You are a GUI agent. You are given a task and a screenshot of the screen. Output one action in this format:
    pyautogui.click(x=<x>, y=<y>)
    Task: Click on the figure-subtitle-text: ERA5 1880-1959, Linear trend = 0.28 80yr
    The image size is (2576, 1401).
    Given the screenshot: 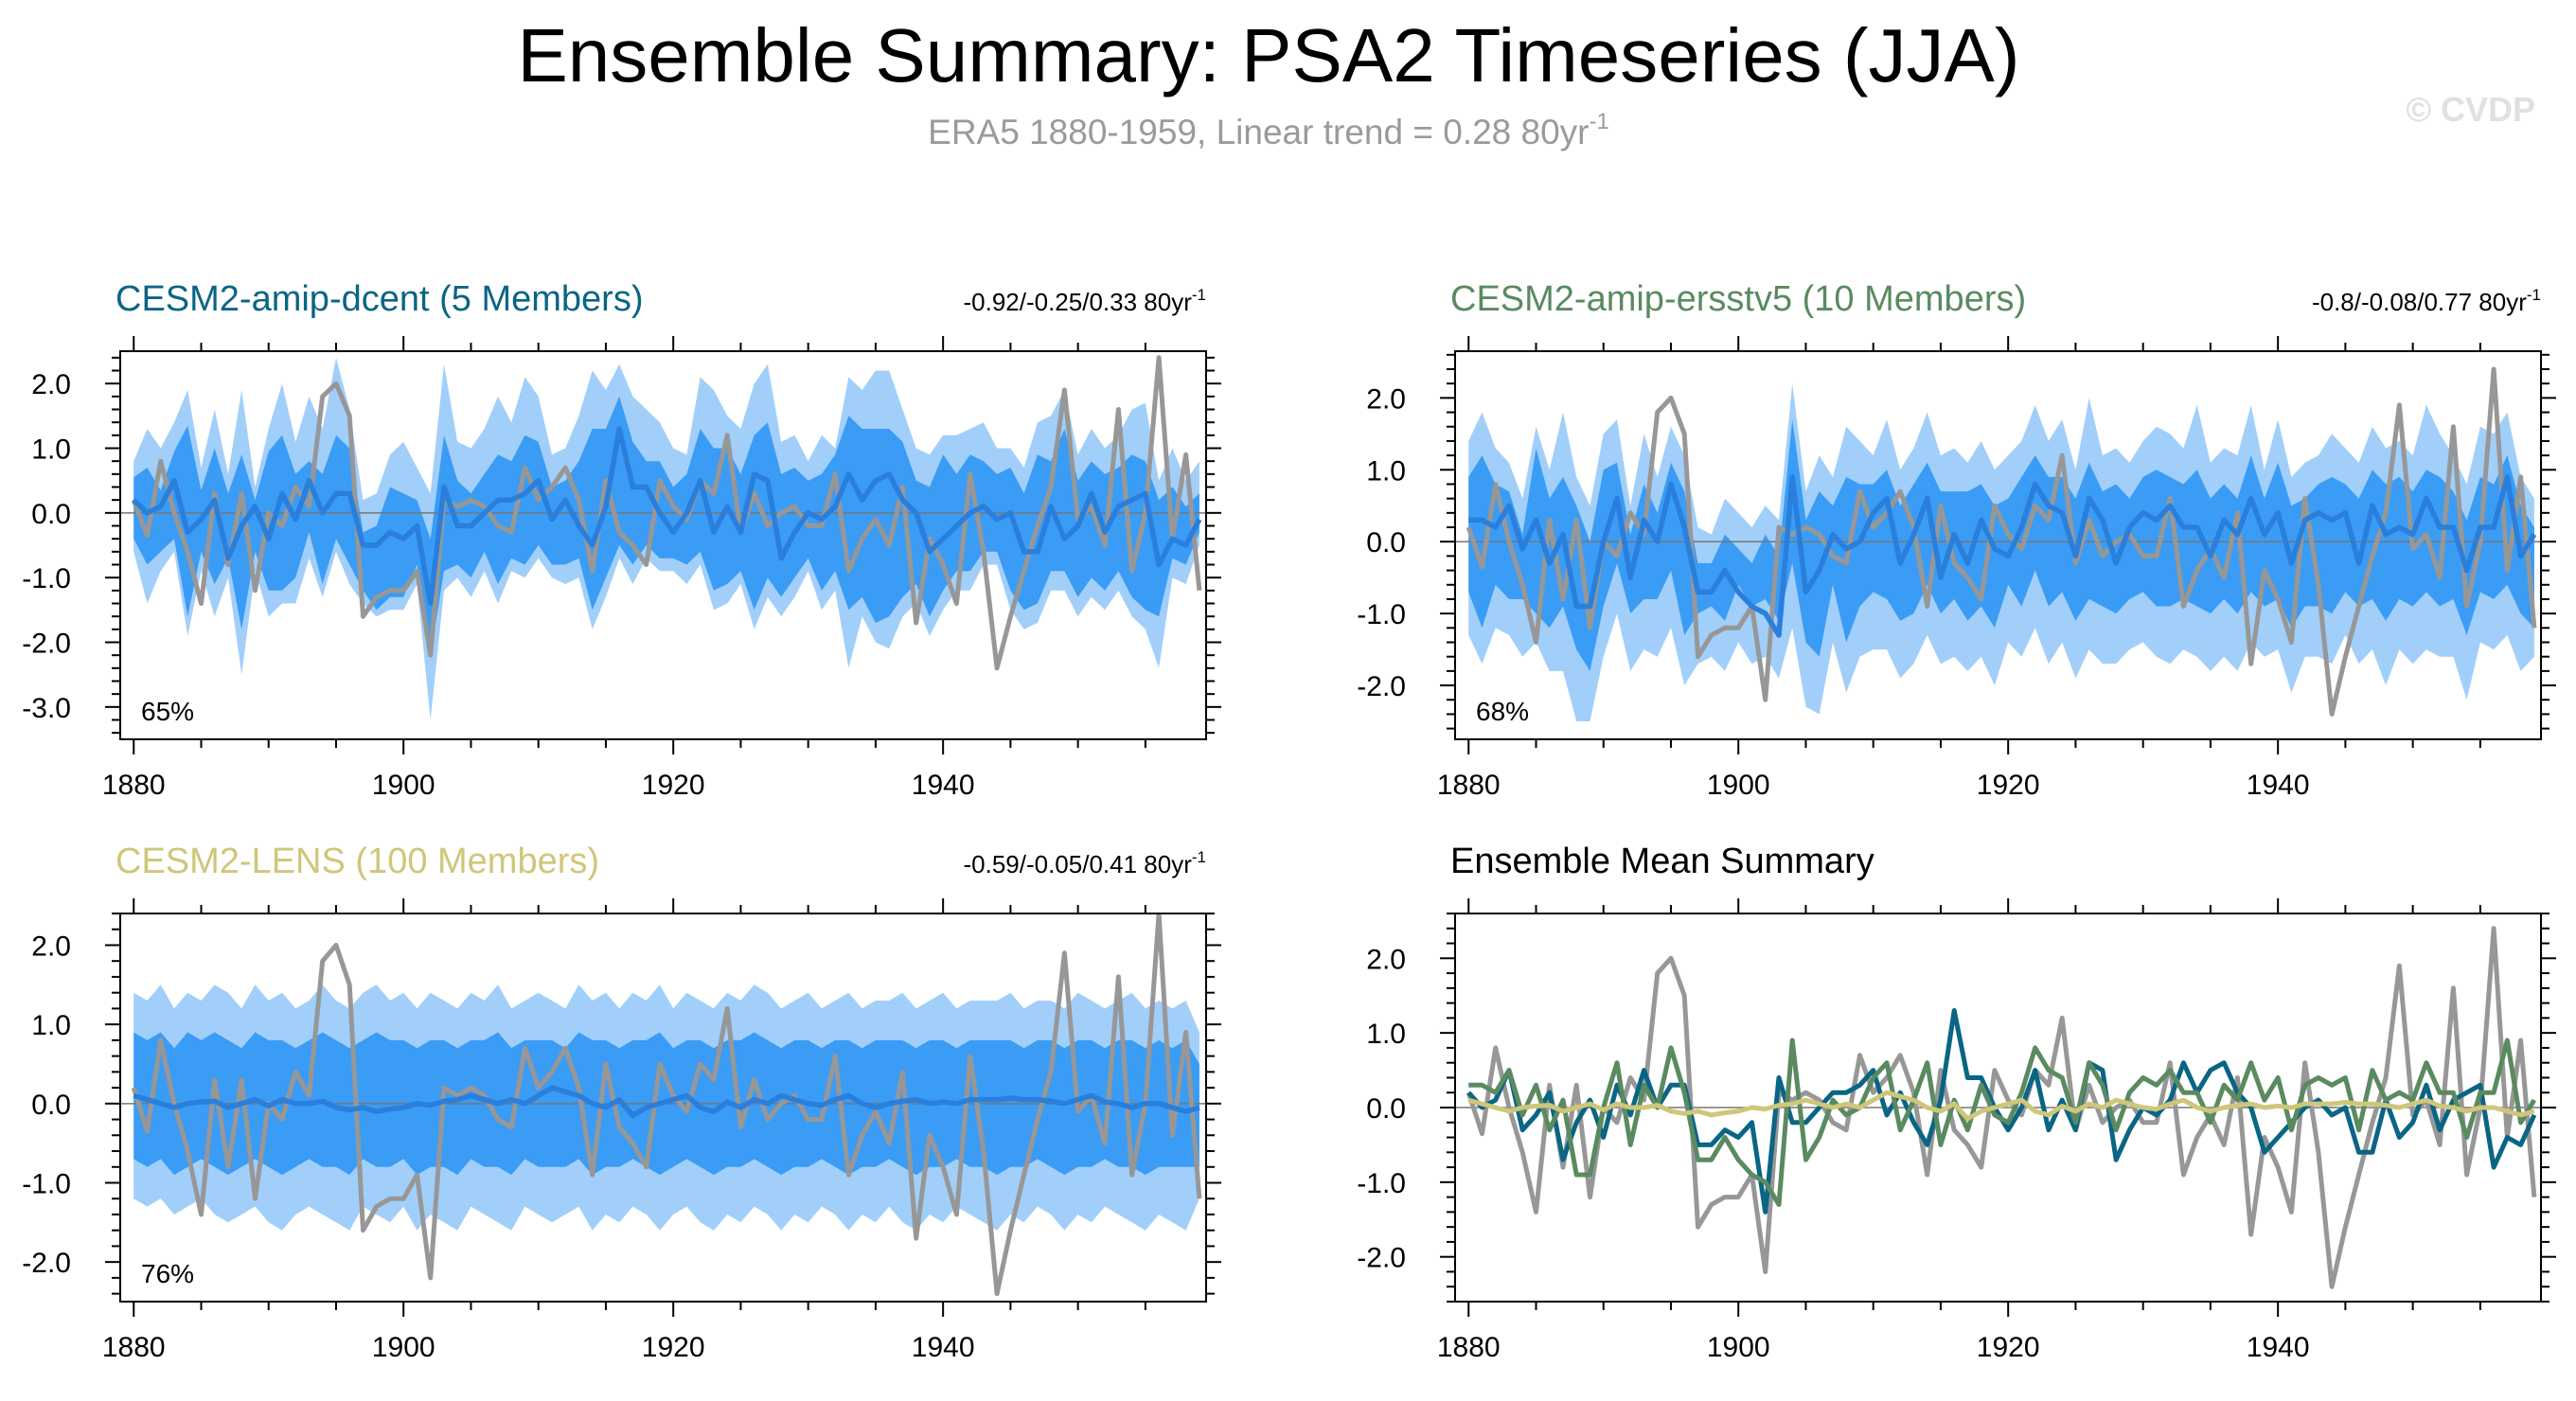 What is the action you would take?
    pyautogui.click(x=1258, y=132)
    